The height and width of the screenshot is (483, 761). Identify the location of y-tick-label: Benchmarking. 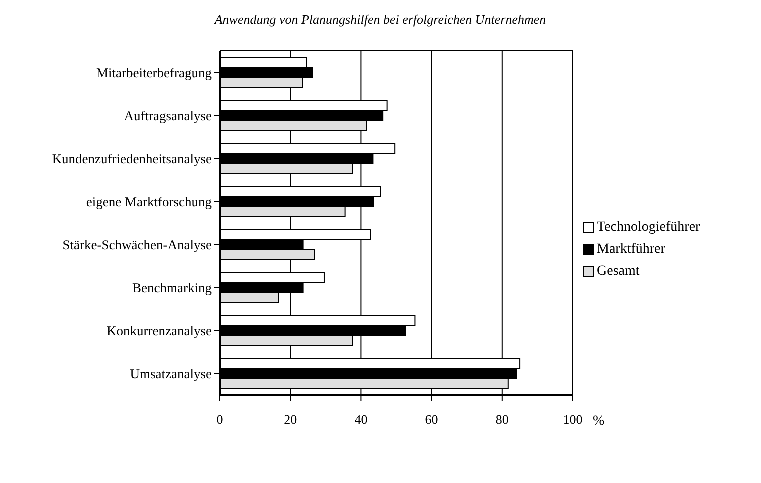
(172, 288).